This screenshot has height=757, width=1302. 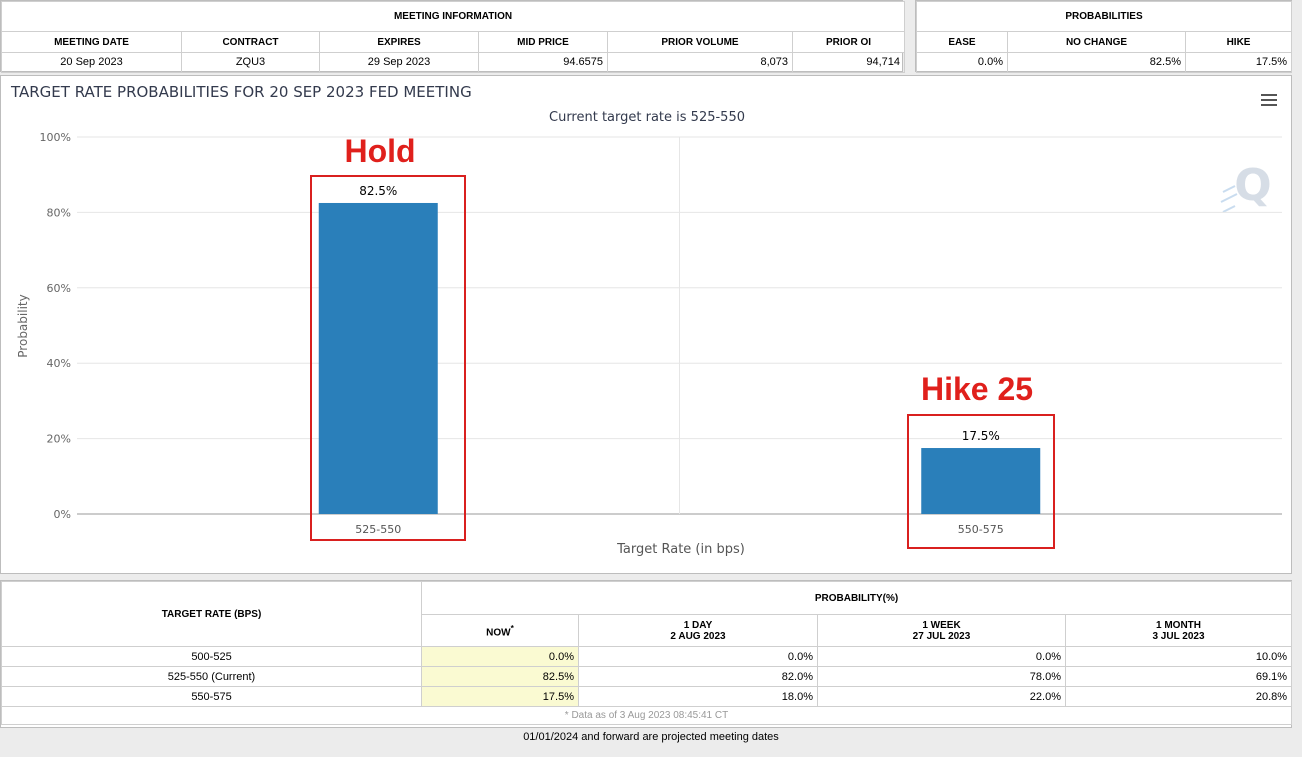 I want to click on now-cell: 0.0%, so click(x=500, y=656).